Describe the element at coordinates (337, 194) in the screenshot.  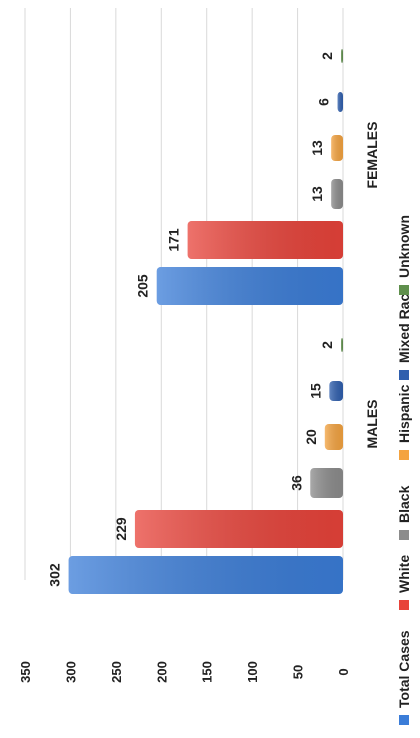
I see `bar-shade-females-black` at that location.